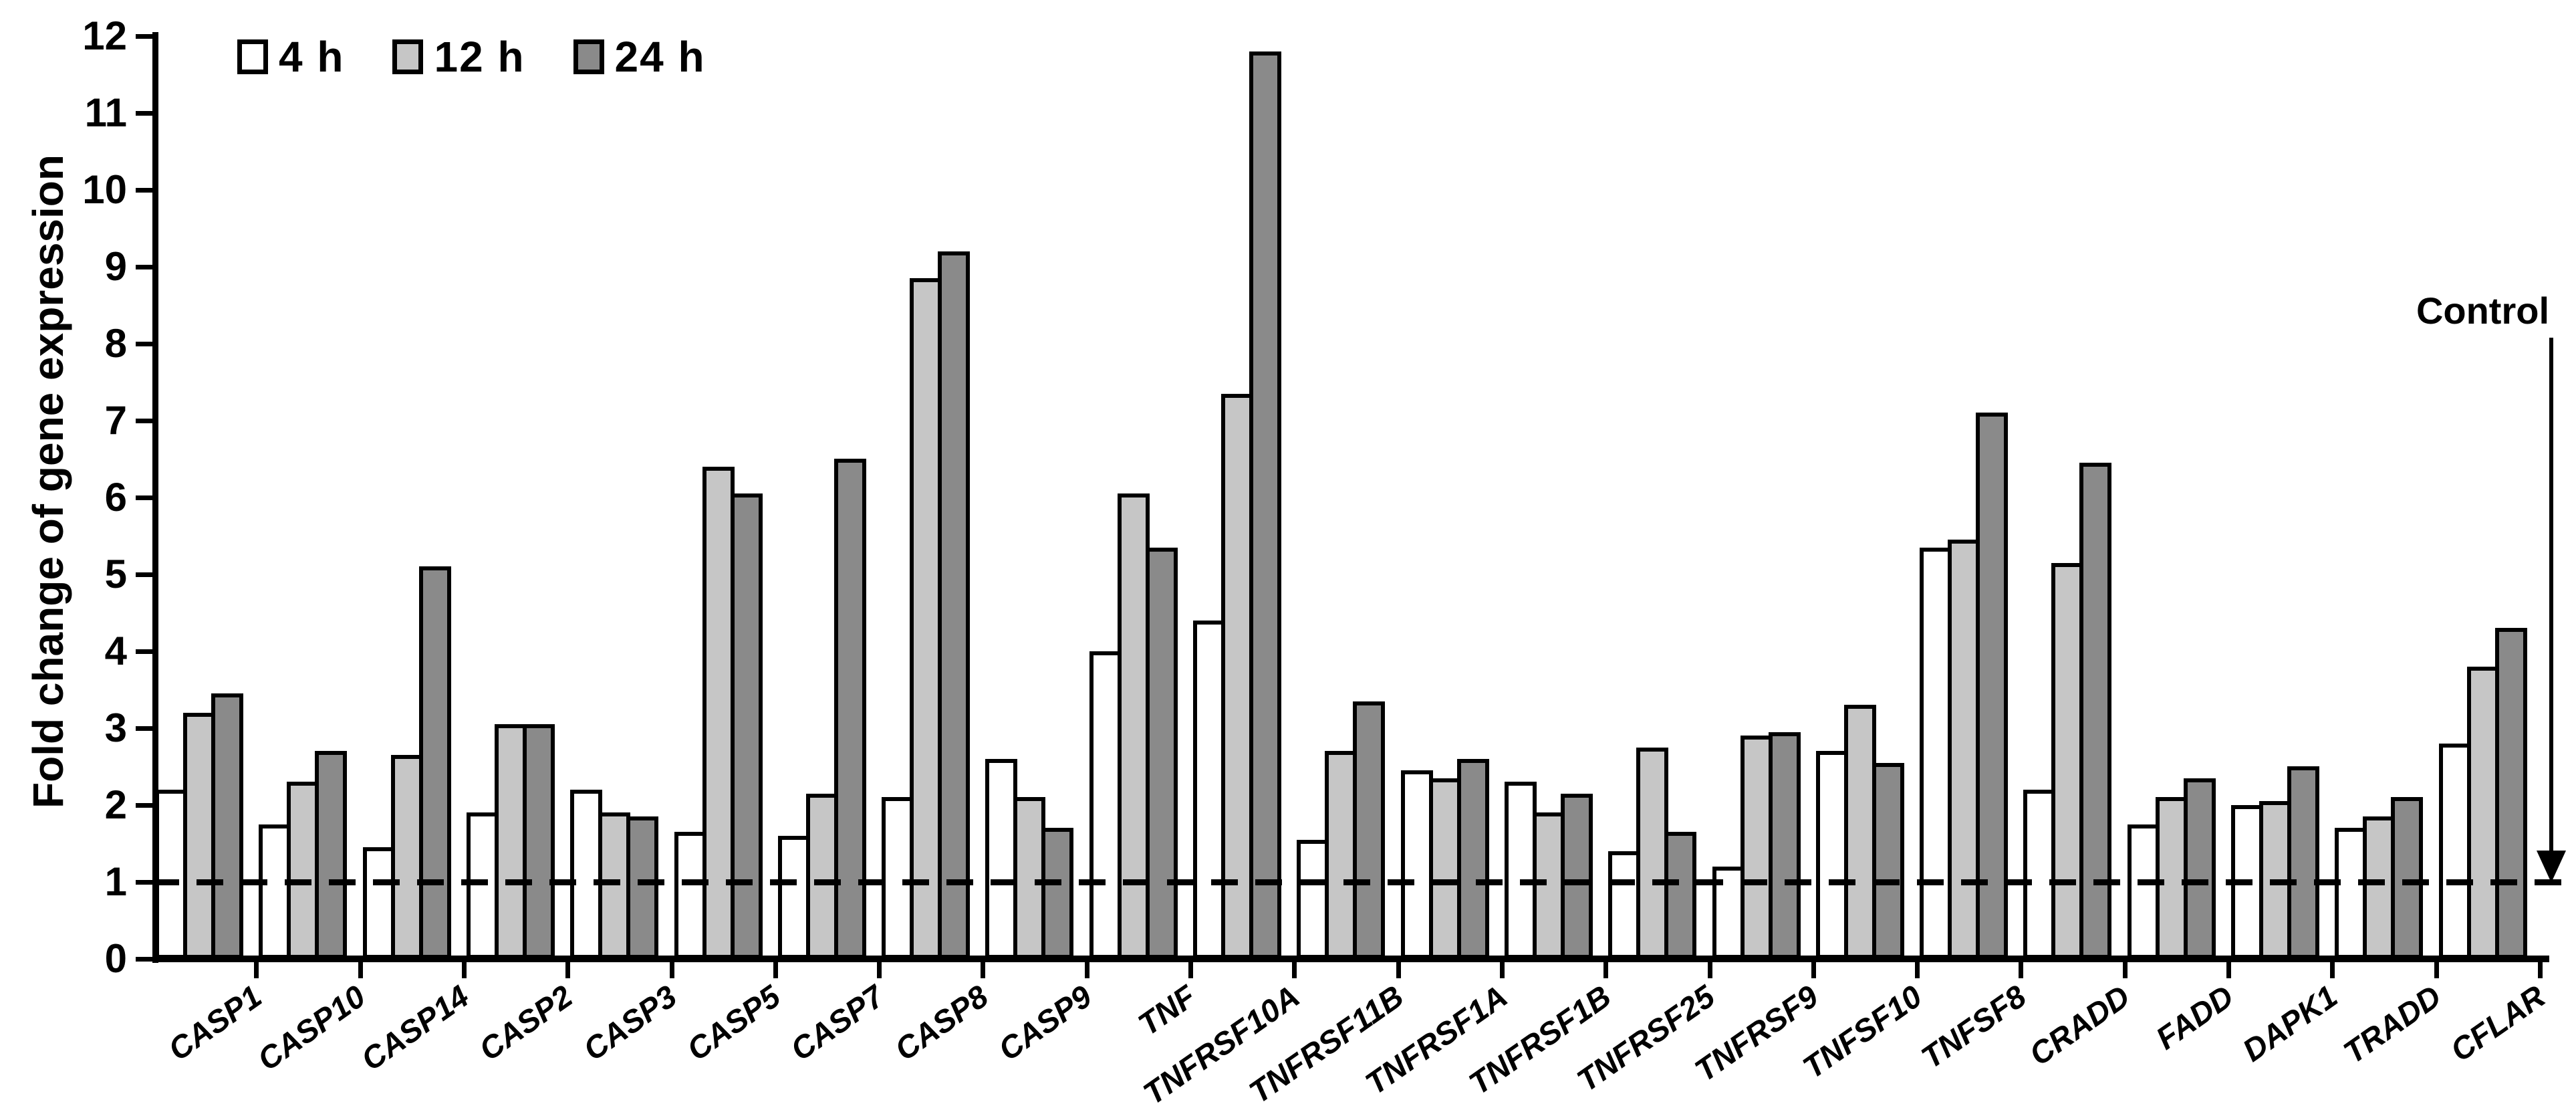 The image size is (2576, 1112). What do you see at coordinates (116, 727) in the screenshot?
I see `y-tick-label-3: 3` at bounding box center [116, 727].